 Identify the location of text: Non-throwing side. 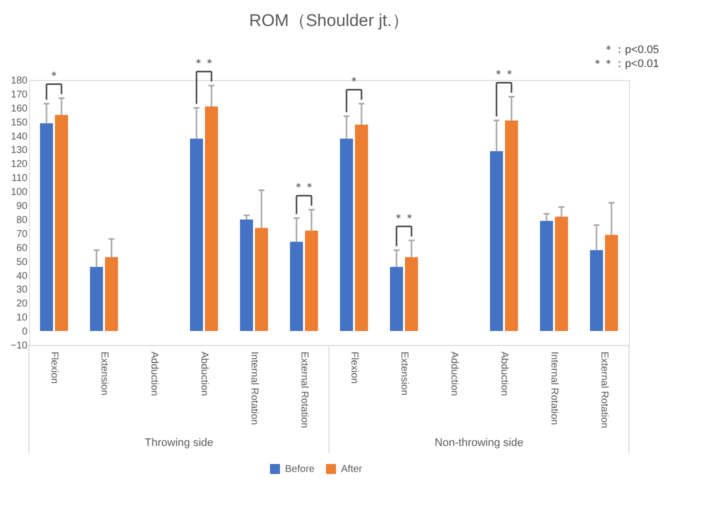
(479, 443).